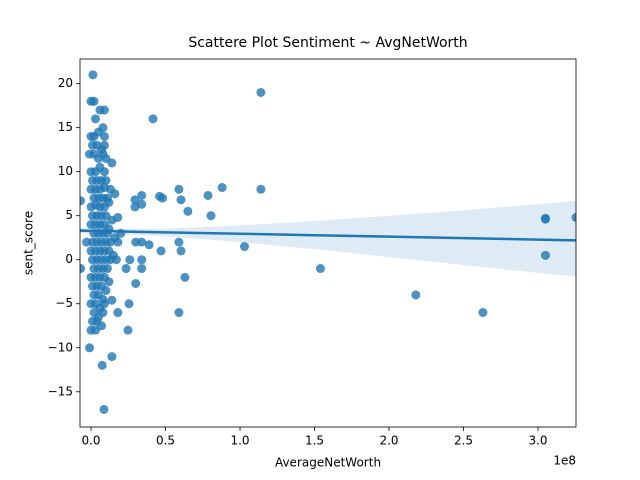  I want to click on confidence-band, so click(328, 238).